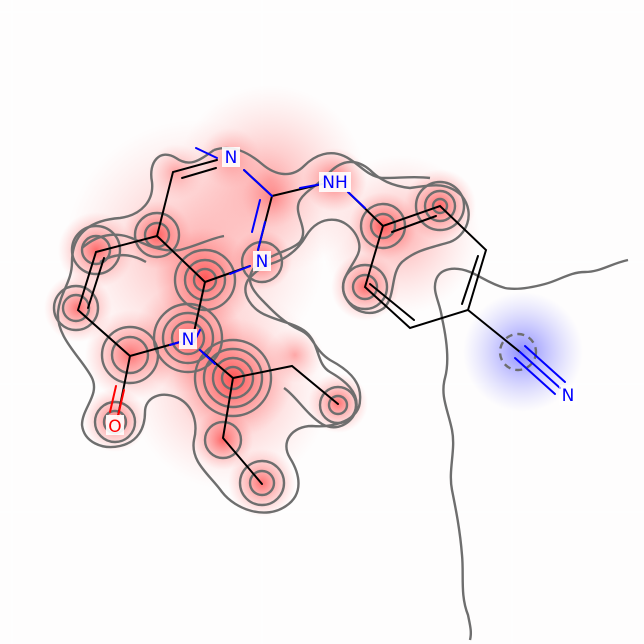 This screenshot has height=644, width=644. I want to click on atom-label-nh: NH, so click(335, 183).